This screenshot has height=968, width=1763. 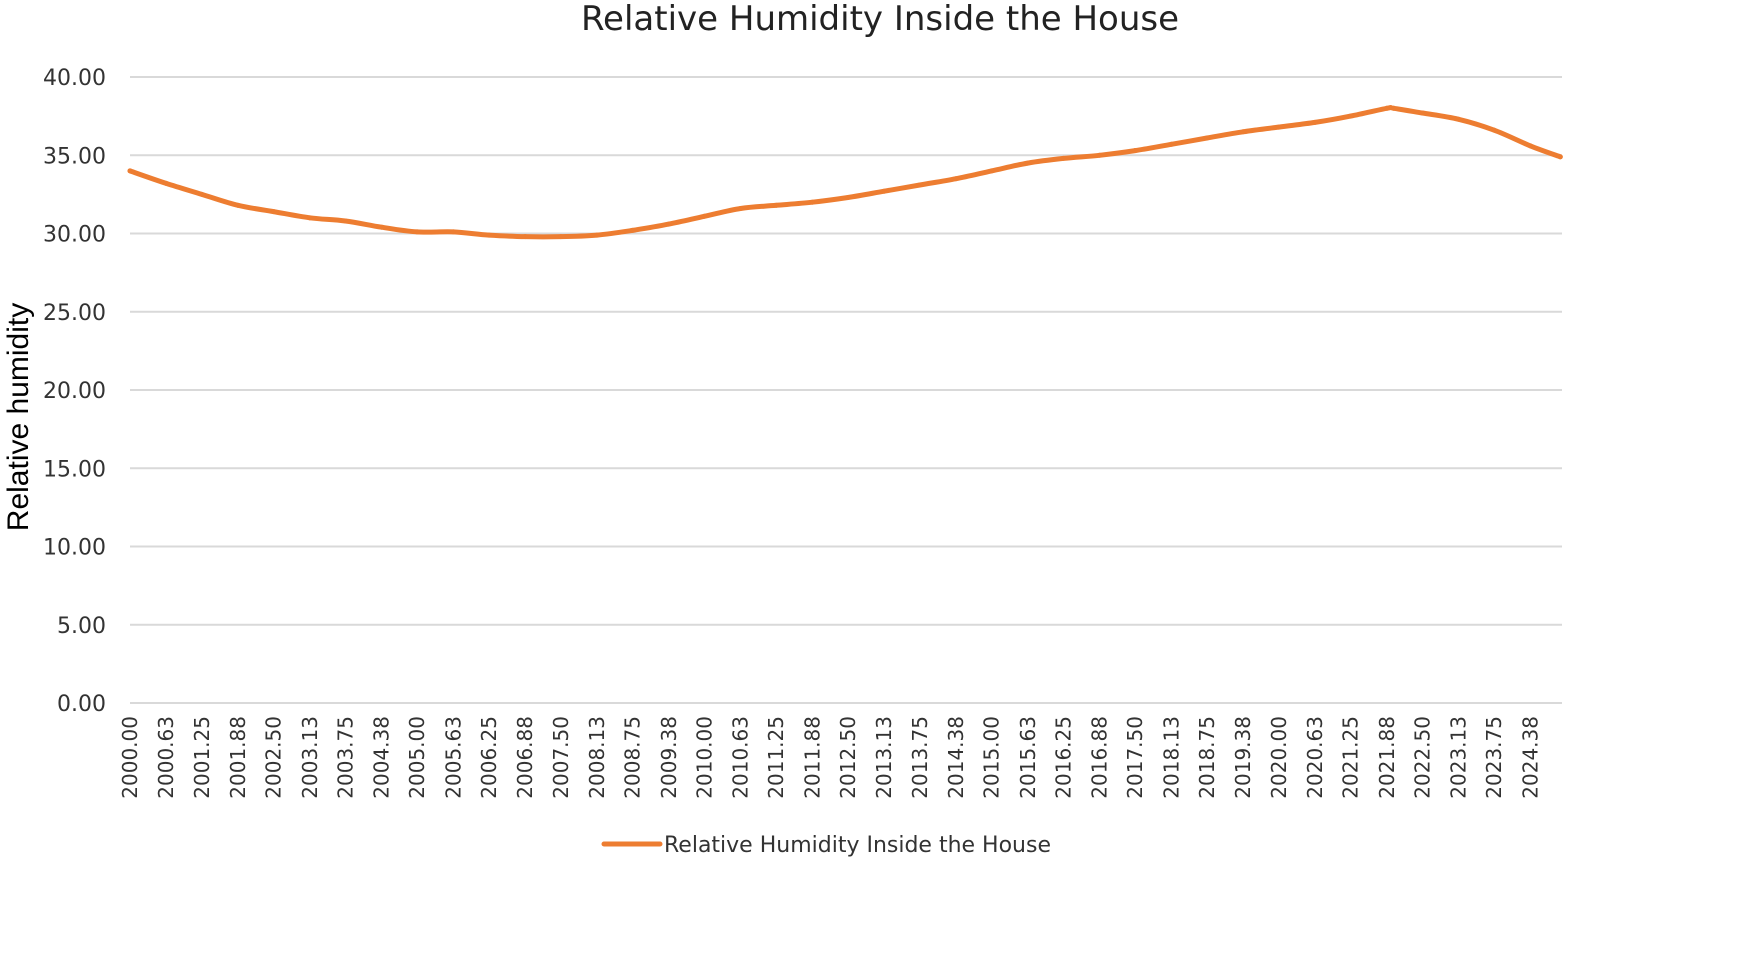 I want to click on x-tick-label: 2008.13, so click(x=597, y=757).